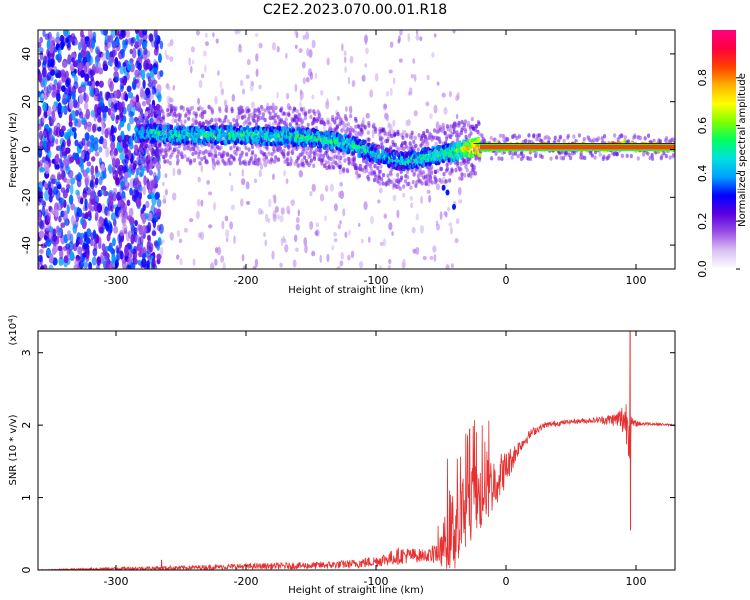 The height and width of the screenshot is (600, 750). What do you see at coordinates (314, 145) in the screenshot?
I see `spectrogram-ridge-cell` at bounding box center [314, 145].